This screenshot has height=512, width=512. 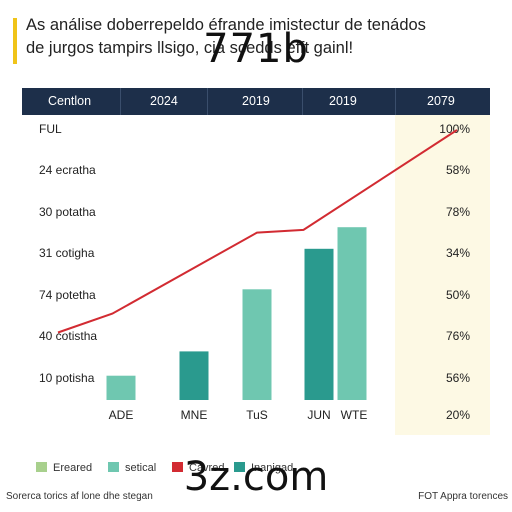 What do you see at coordinates (343, 101) in the screenshot?
I see `header-year-3: 2019` at bounding box center [343, 101].